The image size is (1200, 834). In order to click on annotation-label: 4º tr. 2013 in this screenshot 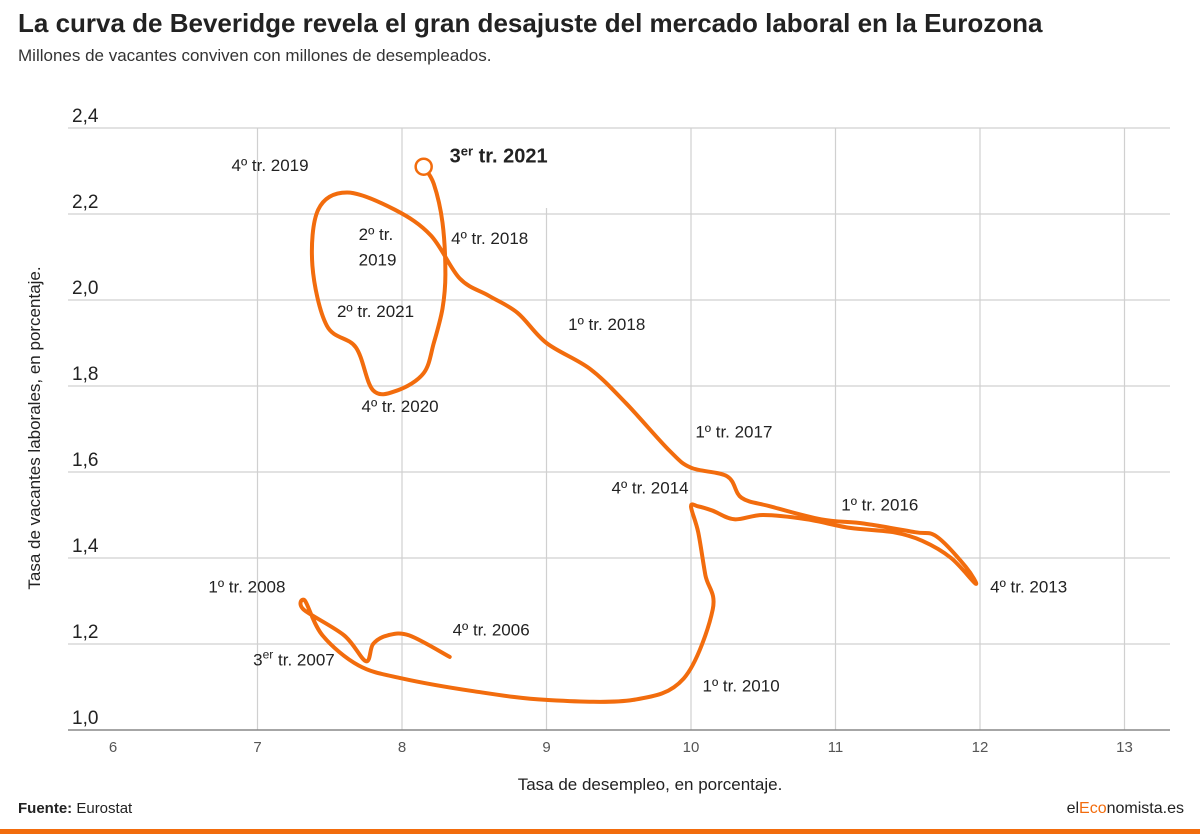, I will do `click(1028, 586)`.